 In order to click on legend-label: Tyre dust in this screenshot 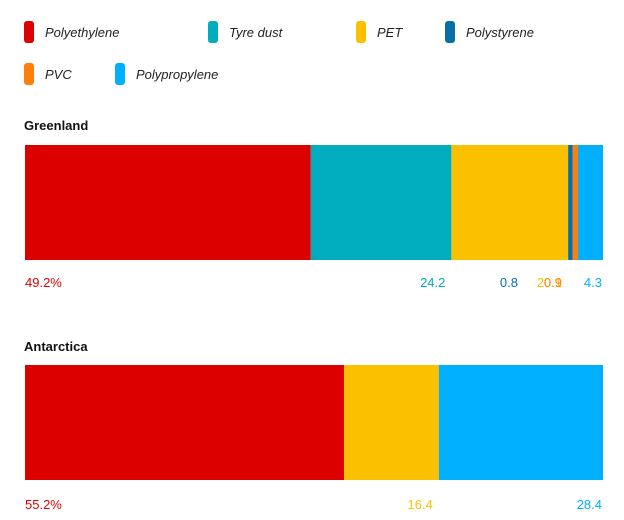, I will do `click(256, 32)`.